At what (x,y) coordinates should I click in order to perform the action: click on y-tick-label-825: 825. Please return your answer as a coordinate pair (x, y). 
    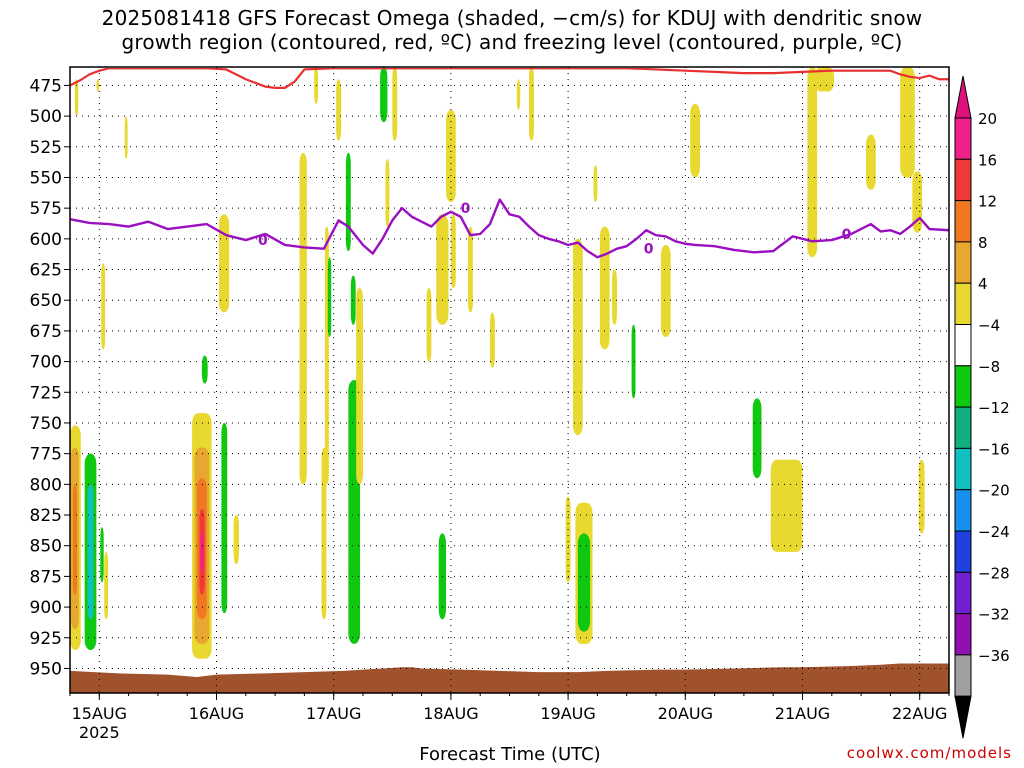
    Looking at the image, I should click on (46, 516).